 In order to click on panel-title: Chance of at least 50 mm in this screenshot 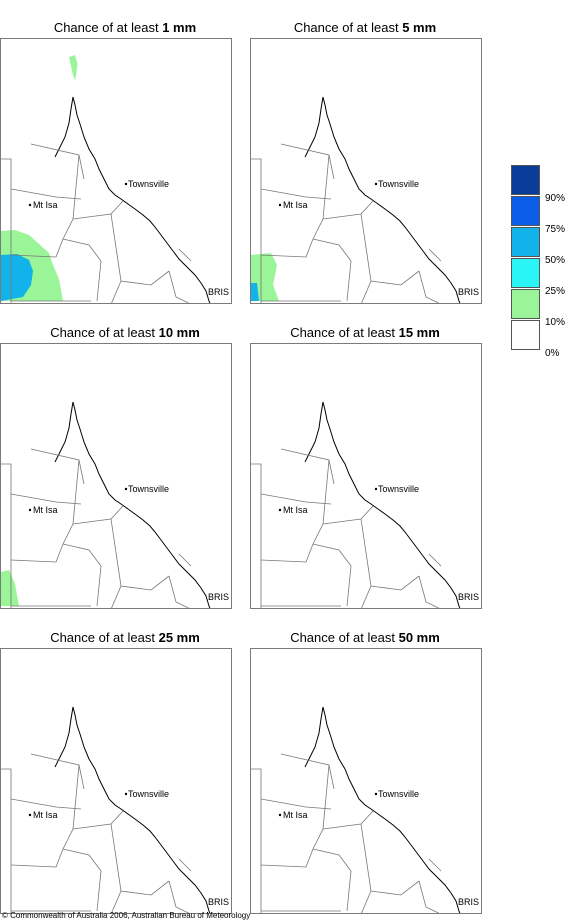, I will do `click(365, 637)`.